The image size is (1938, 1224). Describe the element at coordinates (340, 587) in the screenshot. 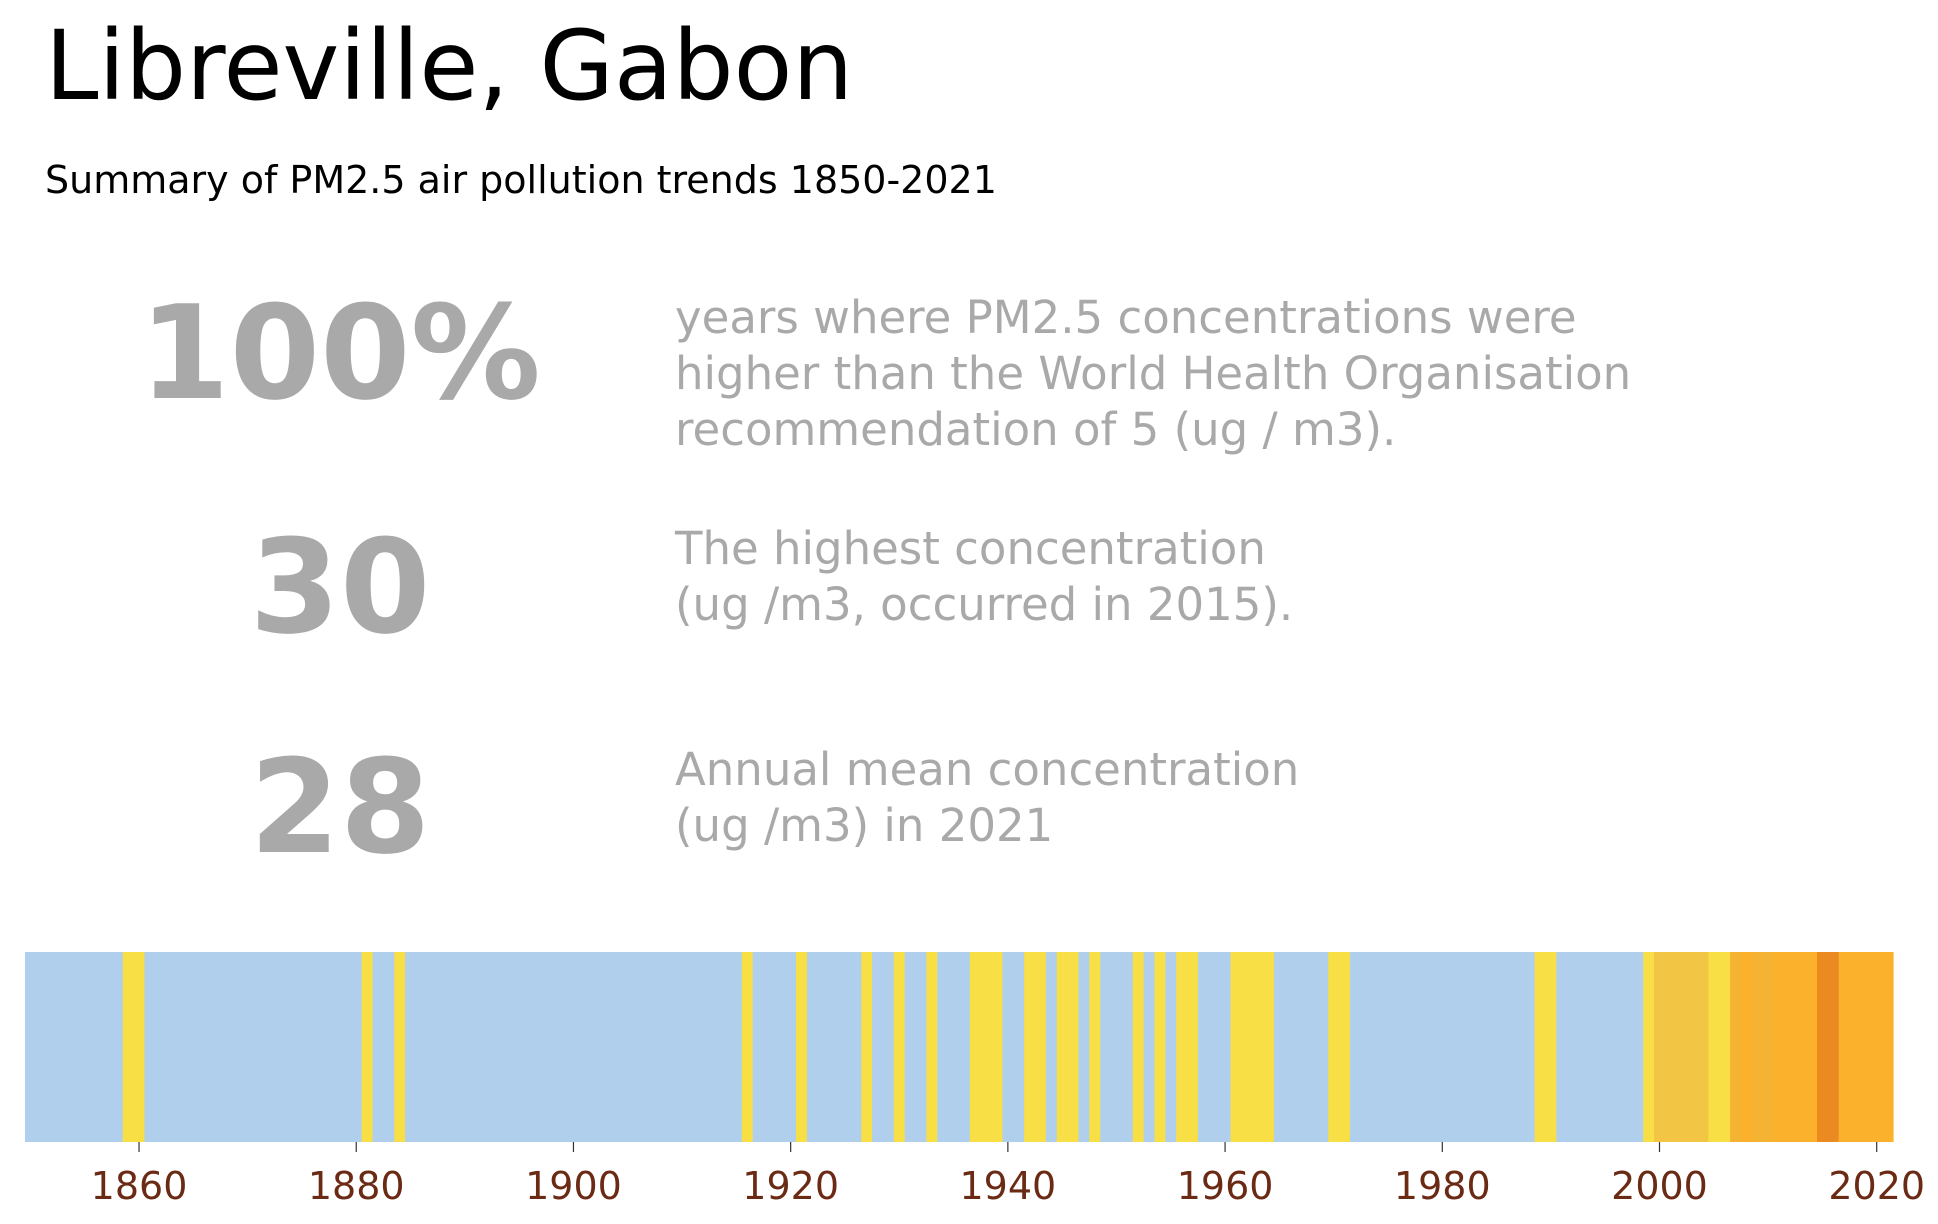

I see `stat-highest-value: 30` at that location.